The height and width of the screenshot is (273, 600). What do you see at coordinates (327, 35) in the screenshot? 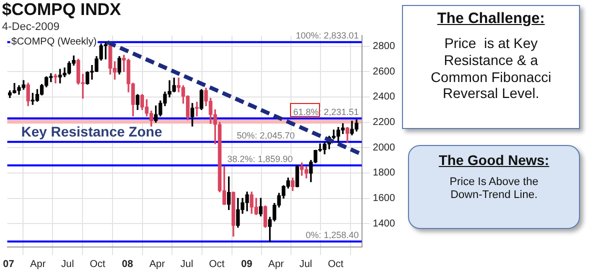
I see `ref-line-label: 100%: 2,833.01` at bounding box center [327, 35].